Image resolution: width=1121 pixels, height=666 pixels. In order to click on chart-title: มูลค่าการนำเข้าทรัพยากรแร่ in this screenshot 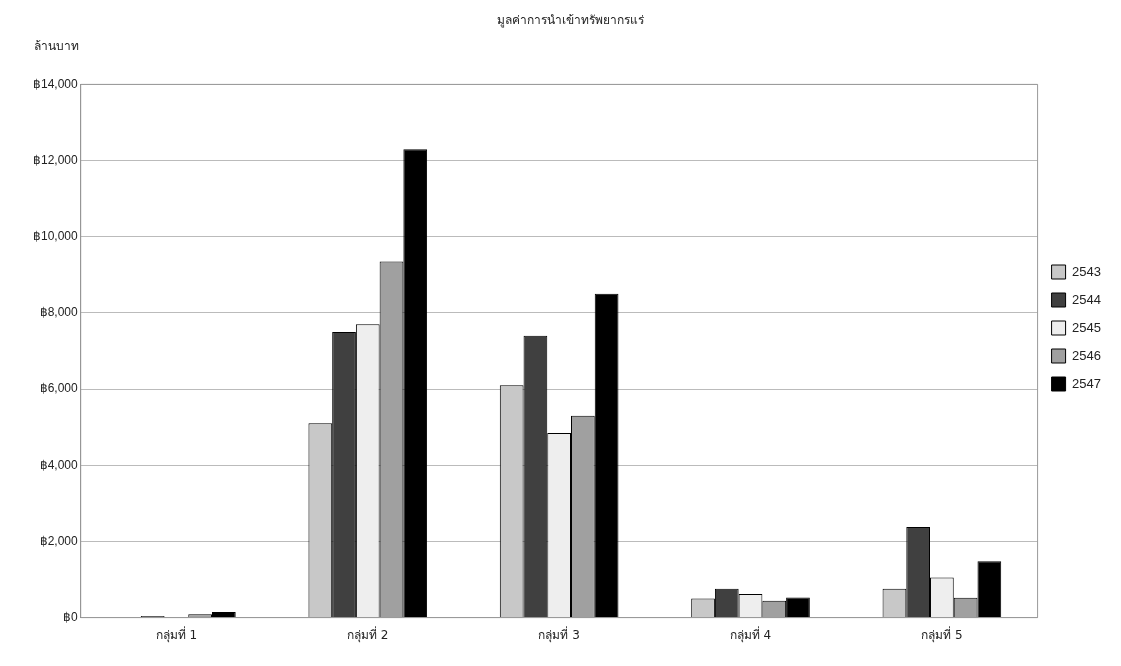, I will do `click(571, 21)`.